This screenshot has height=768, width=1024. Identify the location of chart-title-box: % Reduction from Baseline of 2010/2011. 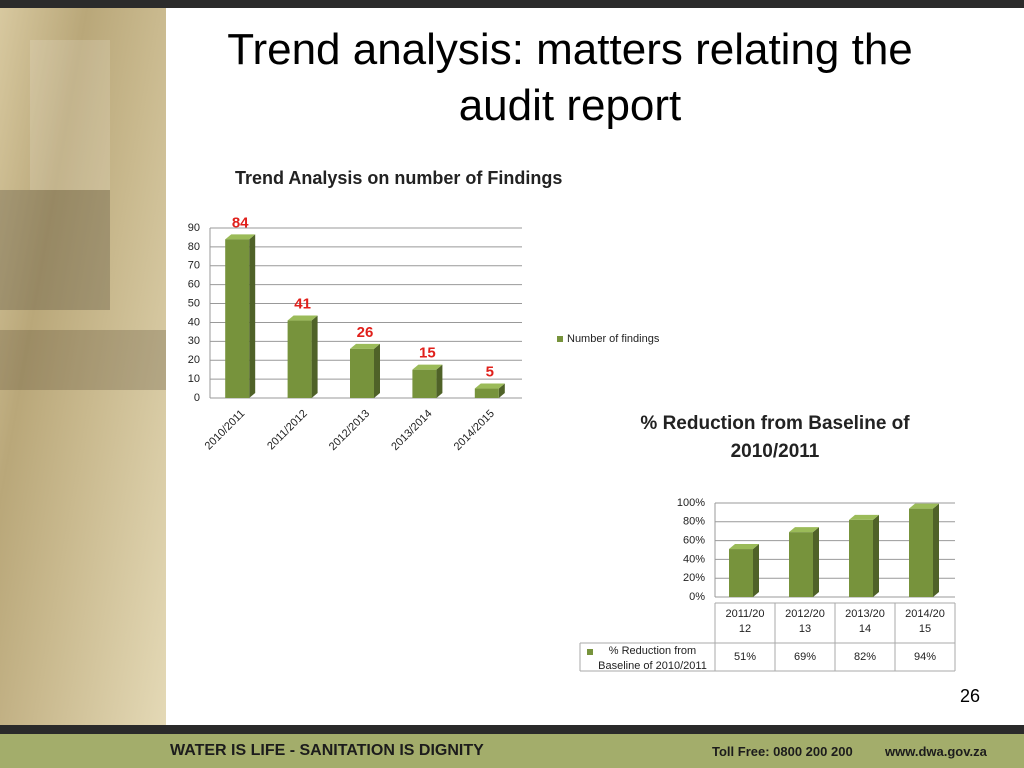
(775, 437).